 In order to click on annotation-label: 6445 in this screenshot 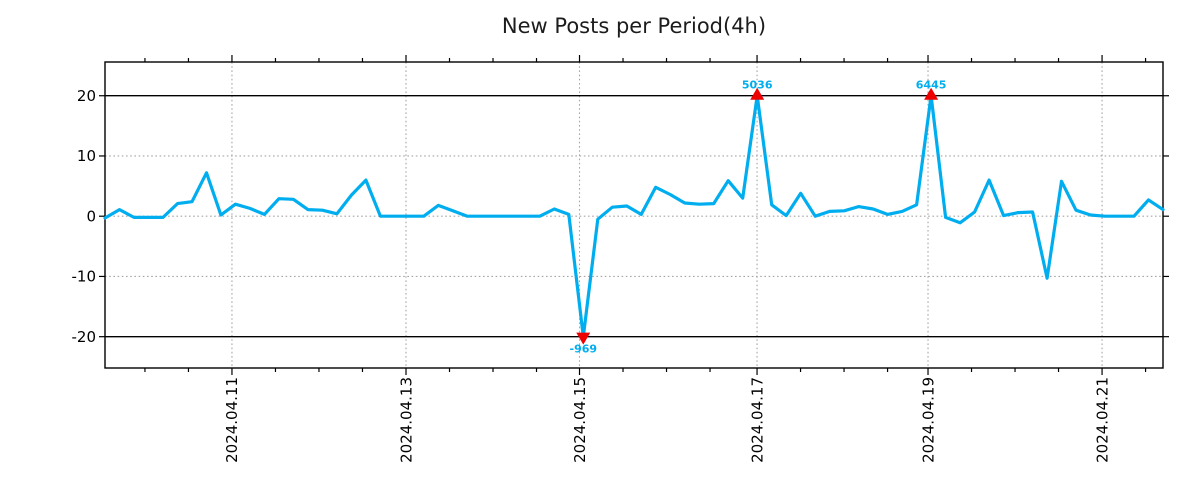, I will do `click(931, 85)`.